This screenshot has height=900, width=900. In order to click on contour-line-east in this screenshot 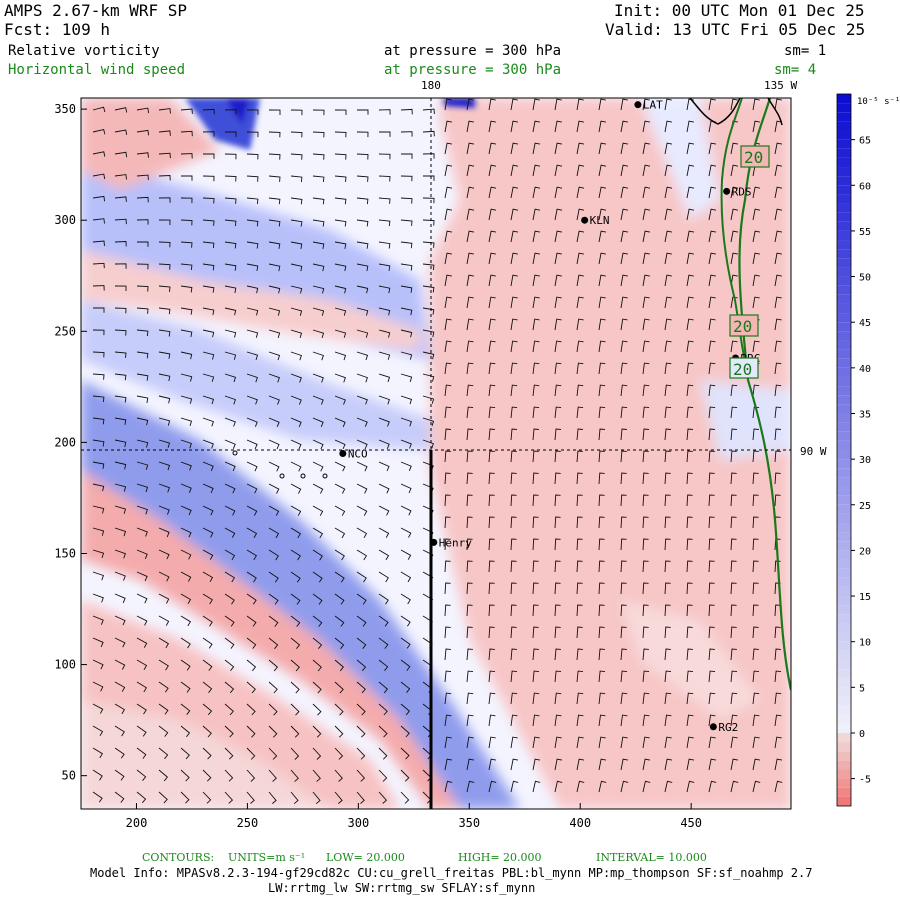, I will do `click(764, 394)`.